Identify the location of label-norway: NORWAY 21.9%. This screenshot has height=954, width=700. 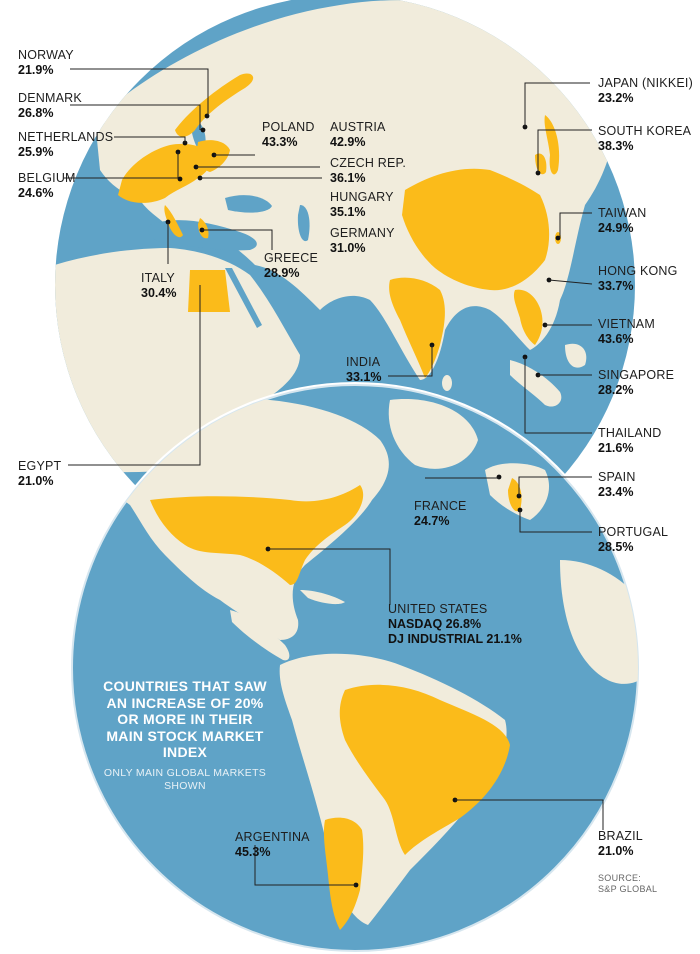
(46, 63).